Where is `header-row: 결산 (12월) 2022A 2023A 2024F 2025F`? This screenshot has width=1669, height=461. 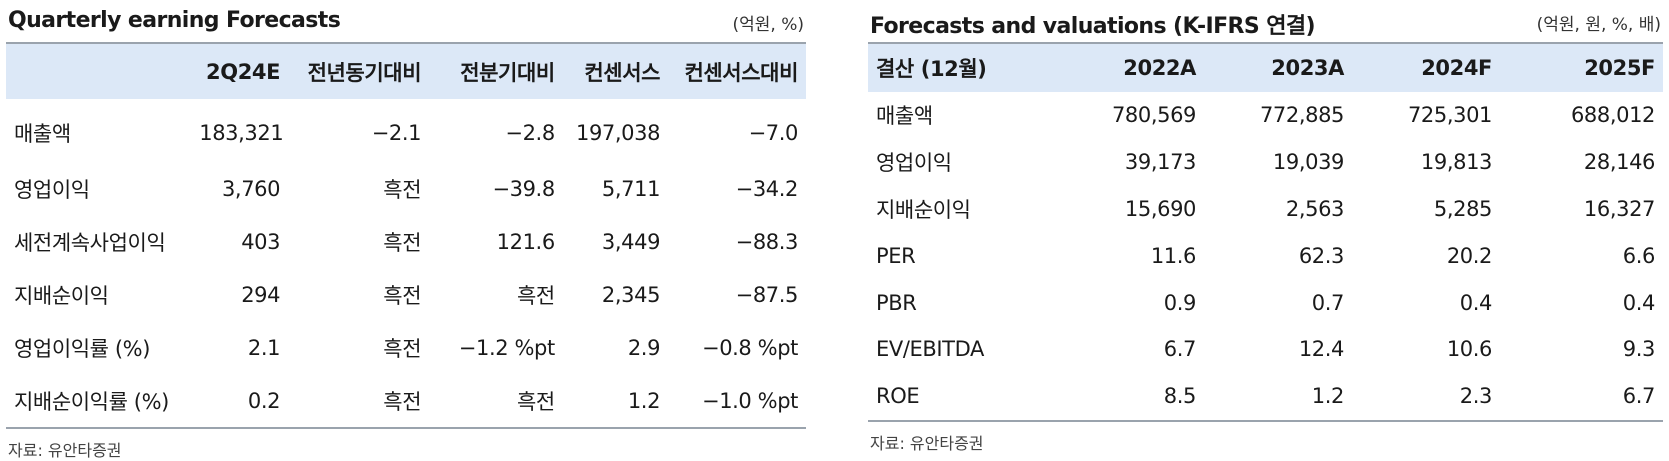 header-row: 결산 (12월) 2022A 2023A 2024F 2025F is located at coordinates (1265, 67).